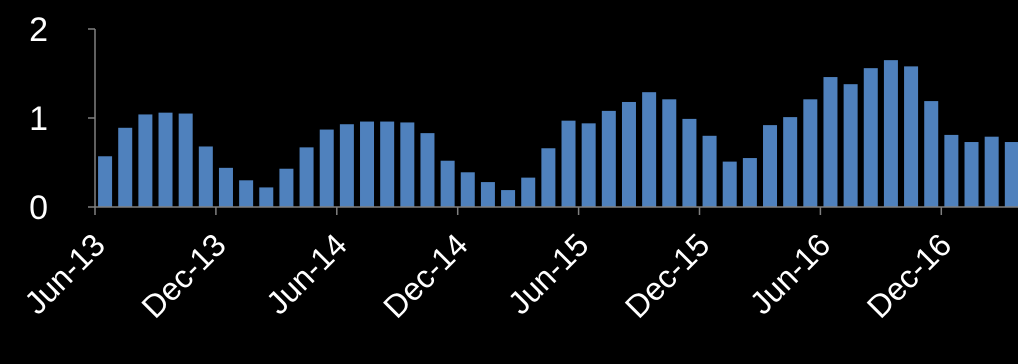  I want to click on x-tick-label-Dec-15: Dec-15, so click(667, 275).